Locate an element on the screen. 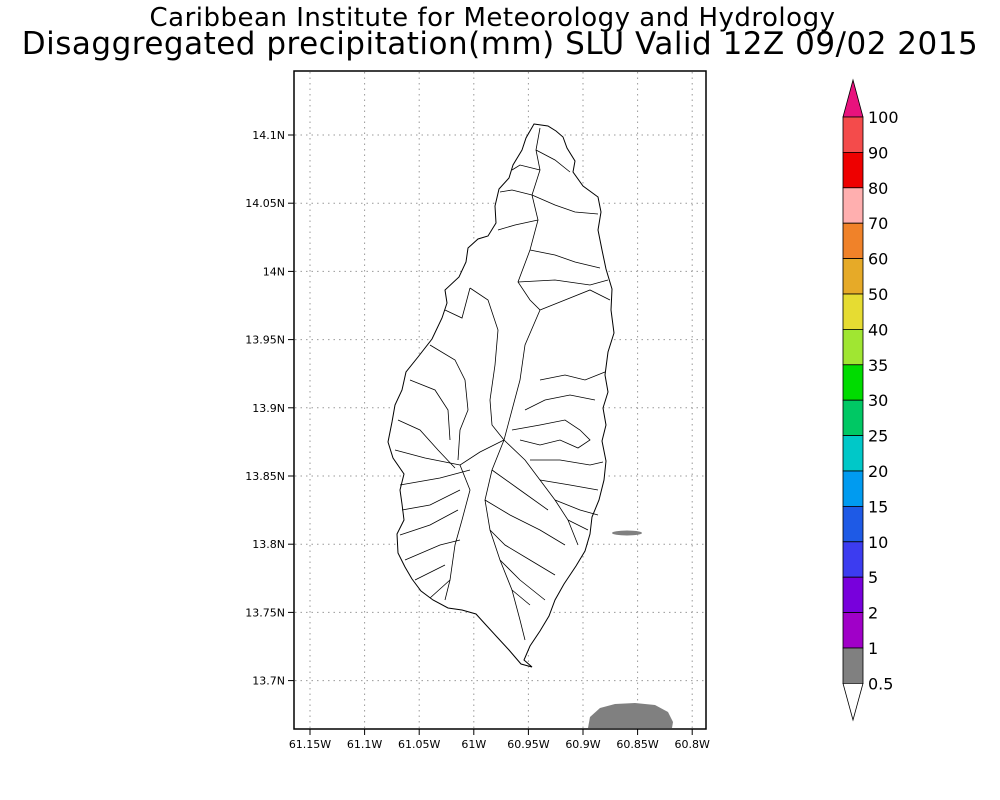 The width and height of the screenshot is (1000, 800). lat-tick-label: 14N is located at coordinates (274, 271).